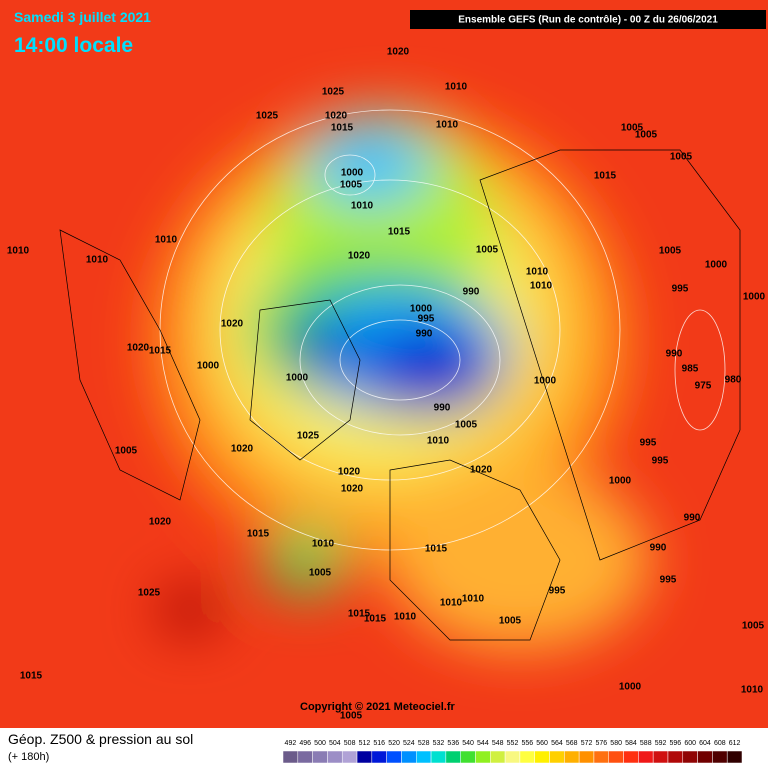 This screenshot has width=768, height=773. Describe the element at coordinates (73, 45) in the screenshot. I see `valid-time: 14:00 locale` at that location.